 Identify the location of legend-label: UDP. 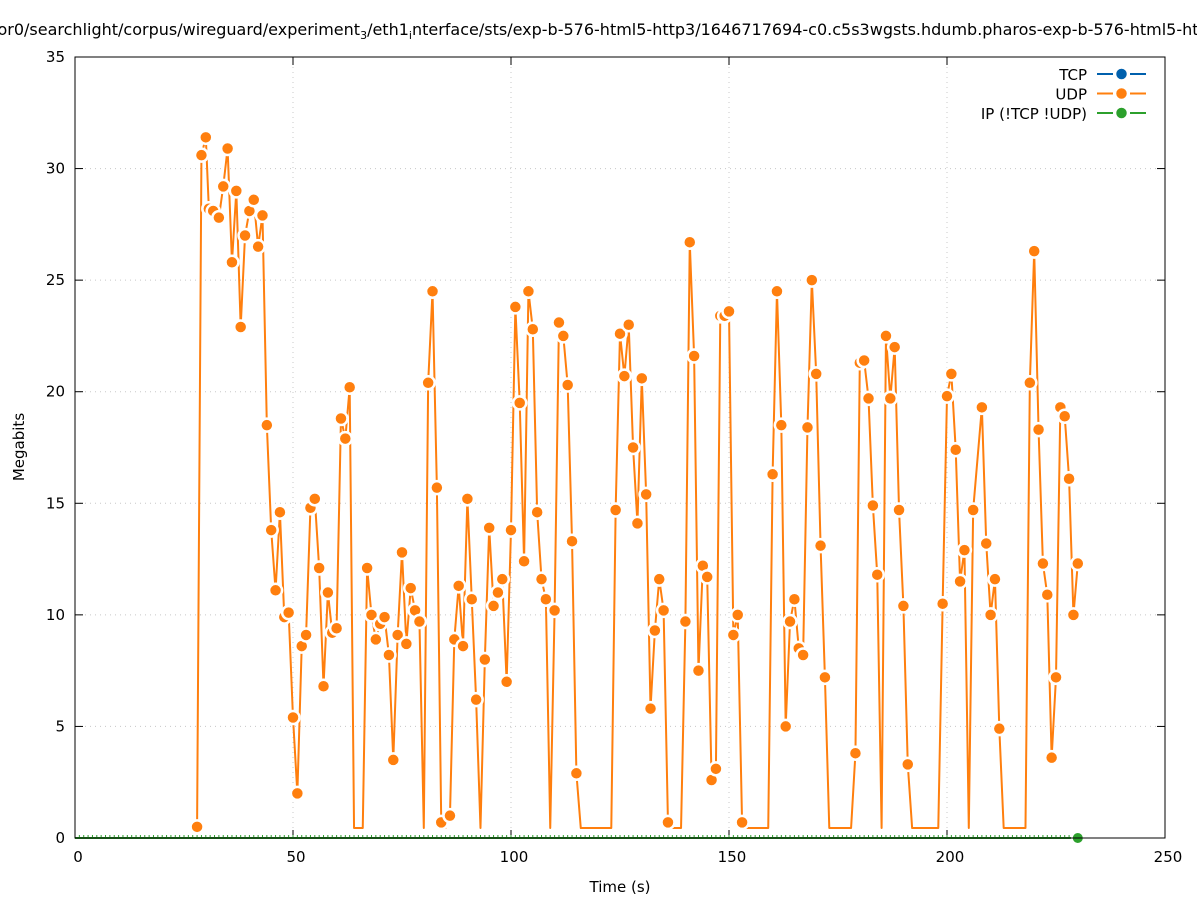
(1071, 95).